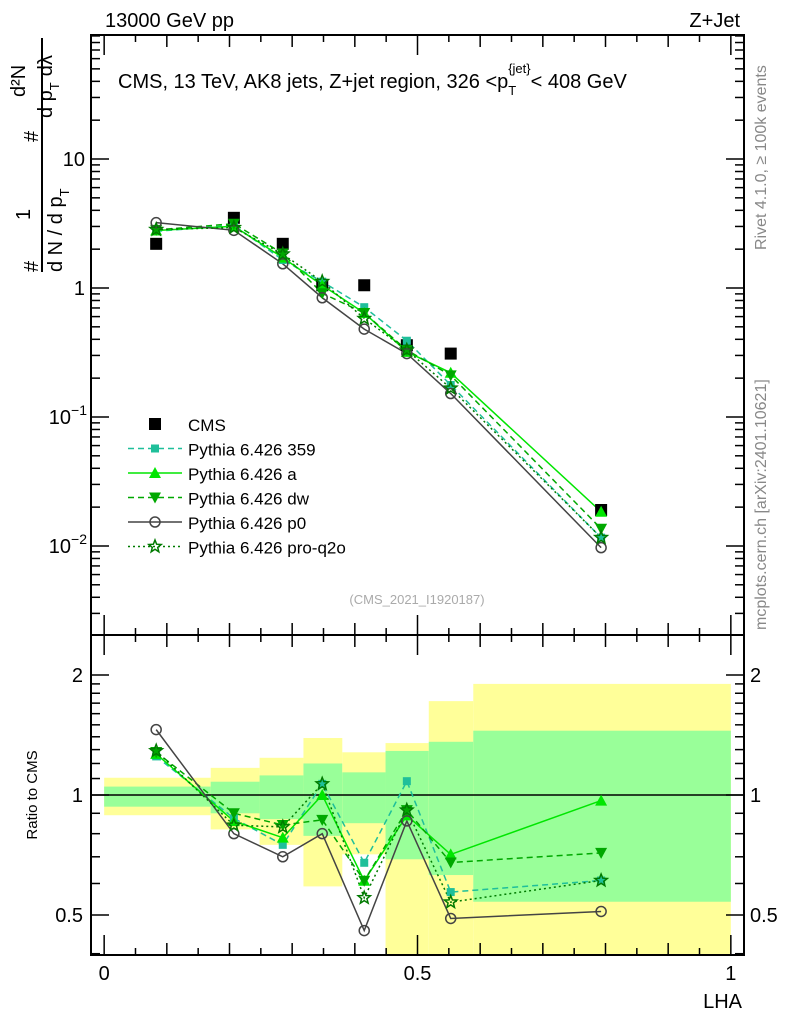 Image resolution: width=786 pixels, height=1024 pixels. What do you see at coordinates (48, 86) in the screenshot?
I see `svg-text: d pTdλ` at bounding box center [48, 86].